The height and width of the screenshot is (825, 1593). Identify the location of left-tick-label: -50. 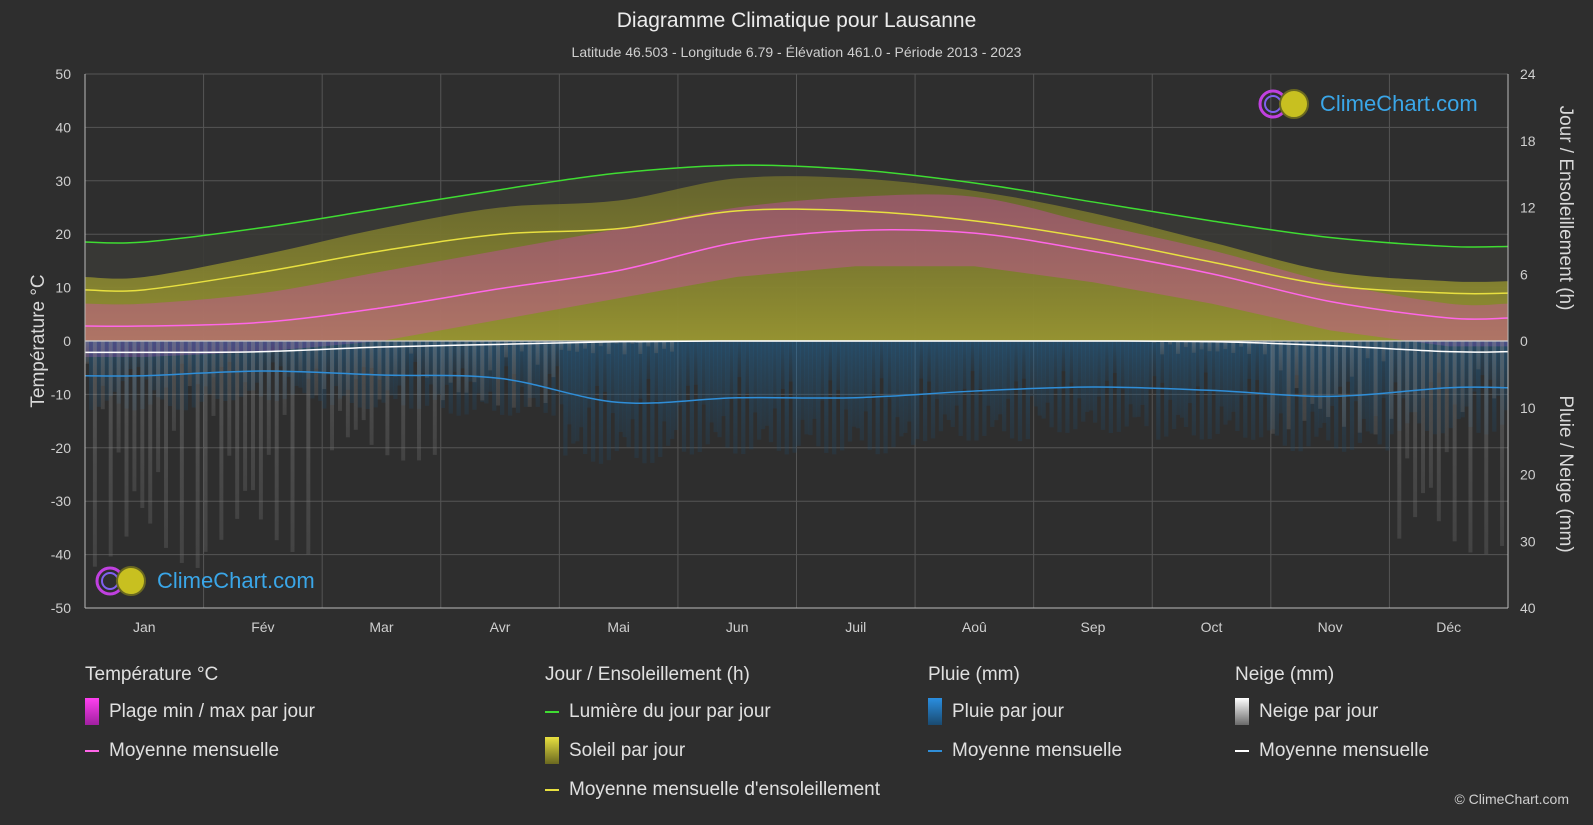
(61, 608).